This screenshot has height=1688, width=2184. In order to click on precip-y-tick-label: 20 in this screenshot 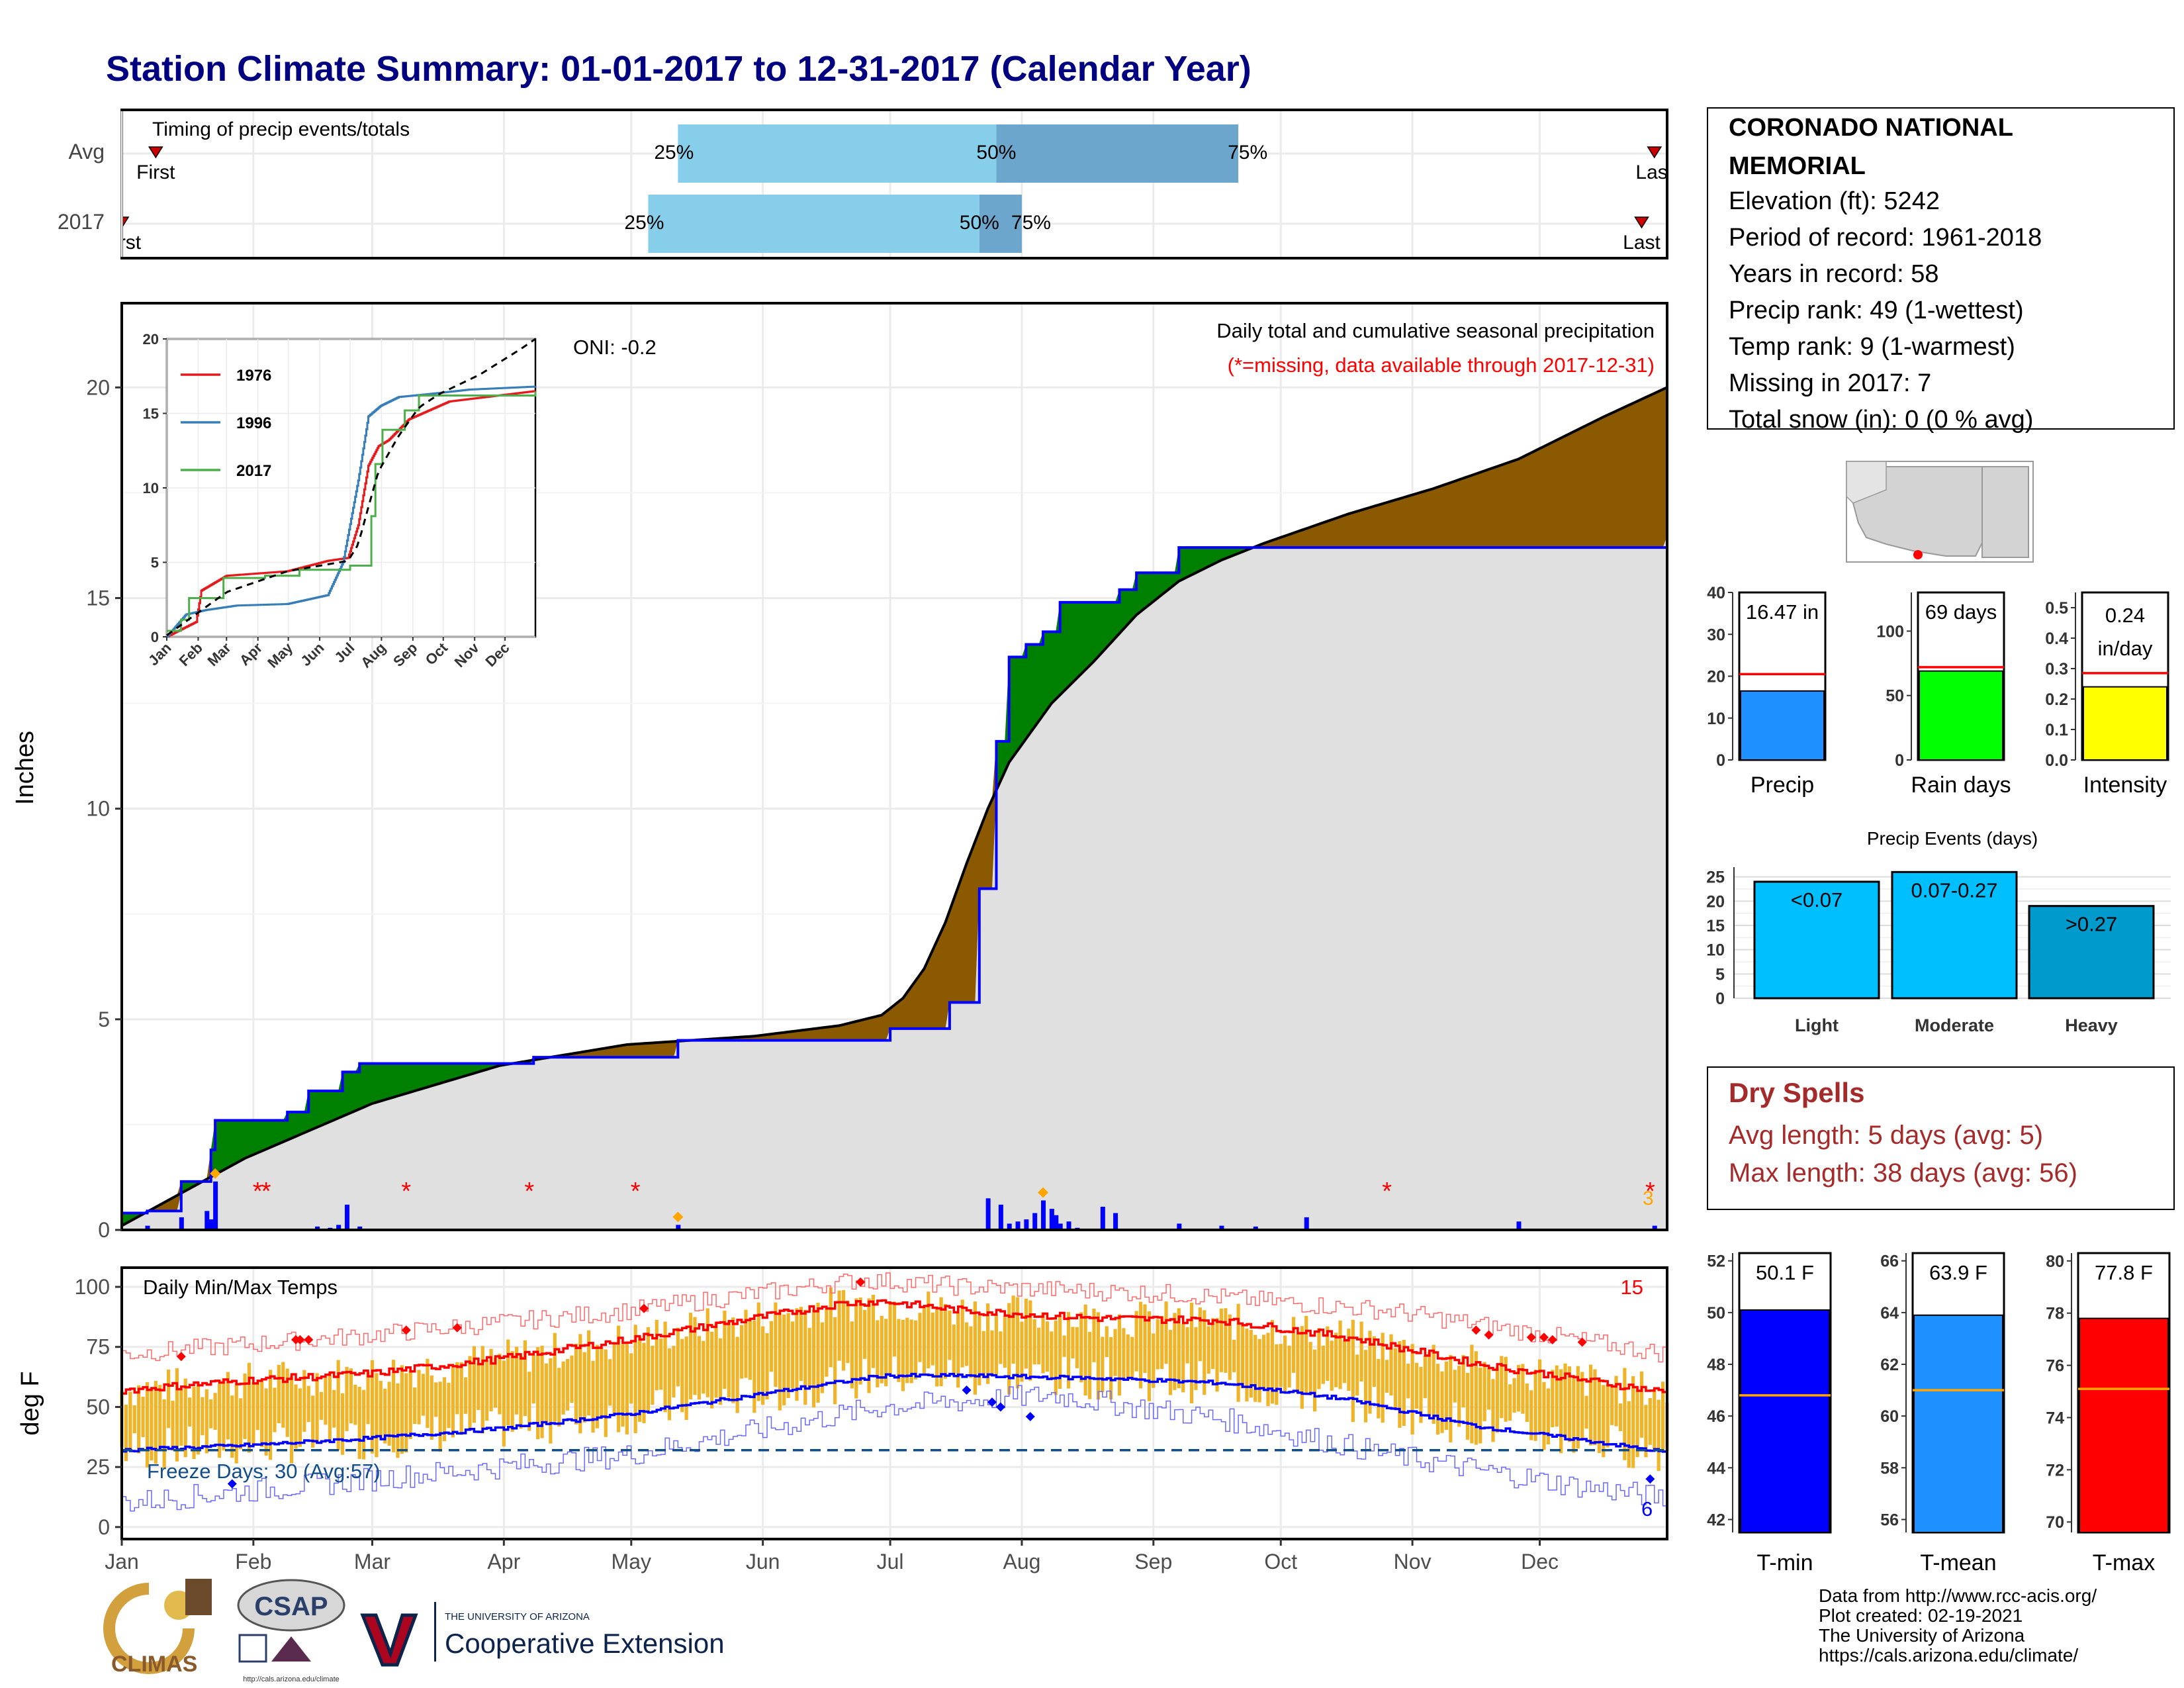, I will do `click(98, 387)`.